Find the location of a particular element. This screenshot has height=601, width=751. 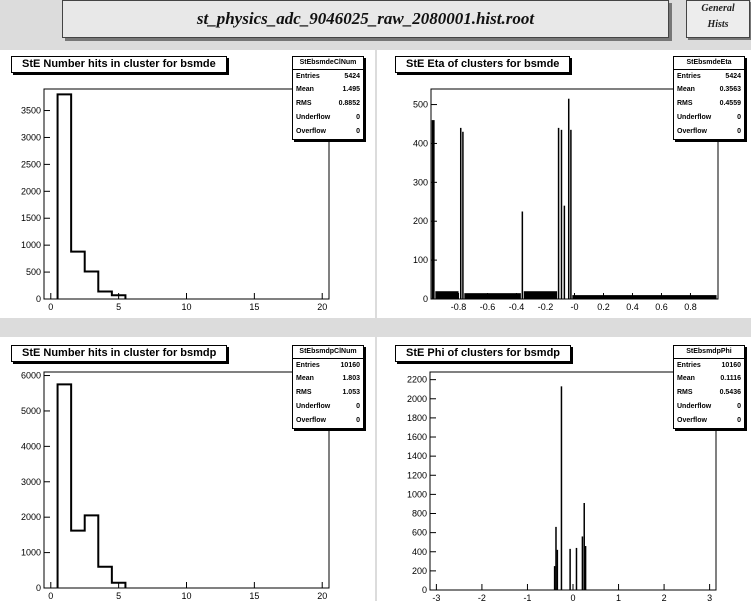

x-tick-label: -2 is located at coordinates (482, 597).